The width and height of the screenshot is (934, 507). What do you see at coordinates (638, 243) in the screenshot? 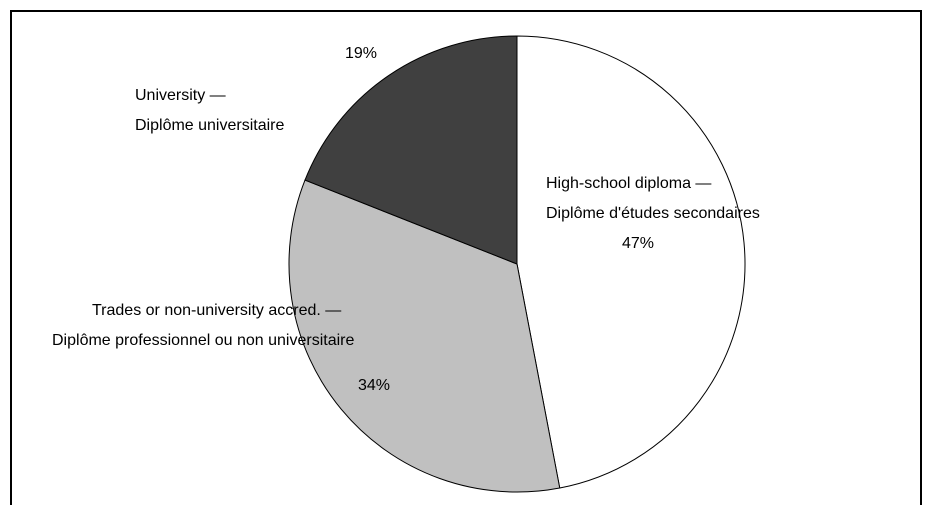
I see `slice-value-label-high-school: 47%` at bounding box center [638, 243].